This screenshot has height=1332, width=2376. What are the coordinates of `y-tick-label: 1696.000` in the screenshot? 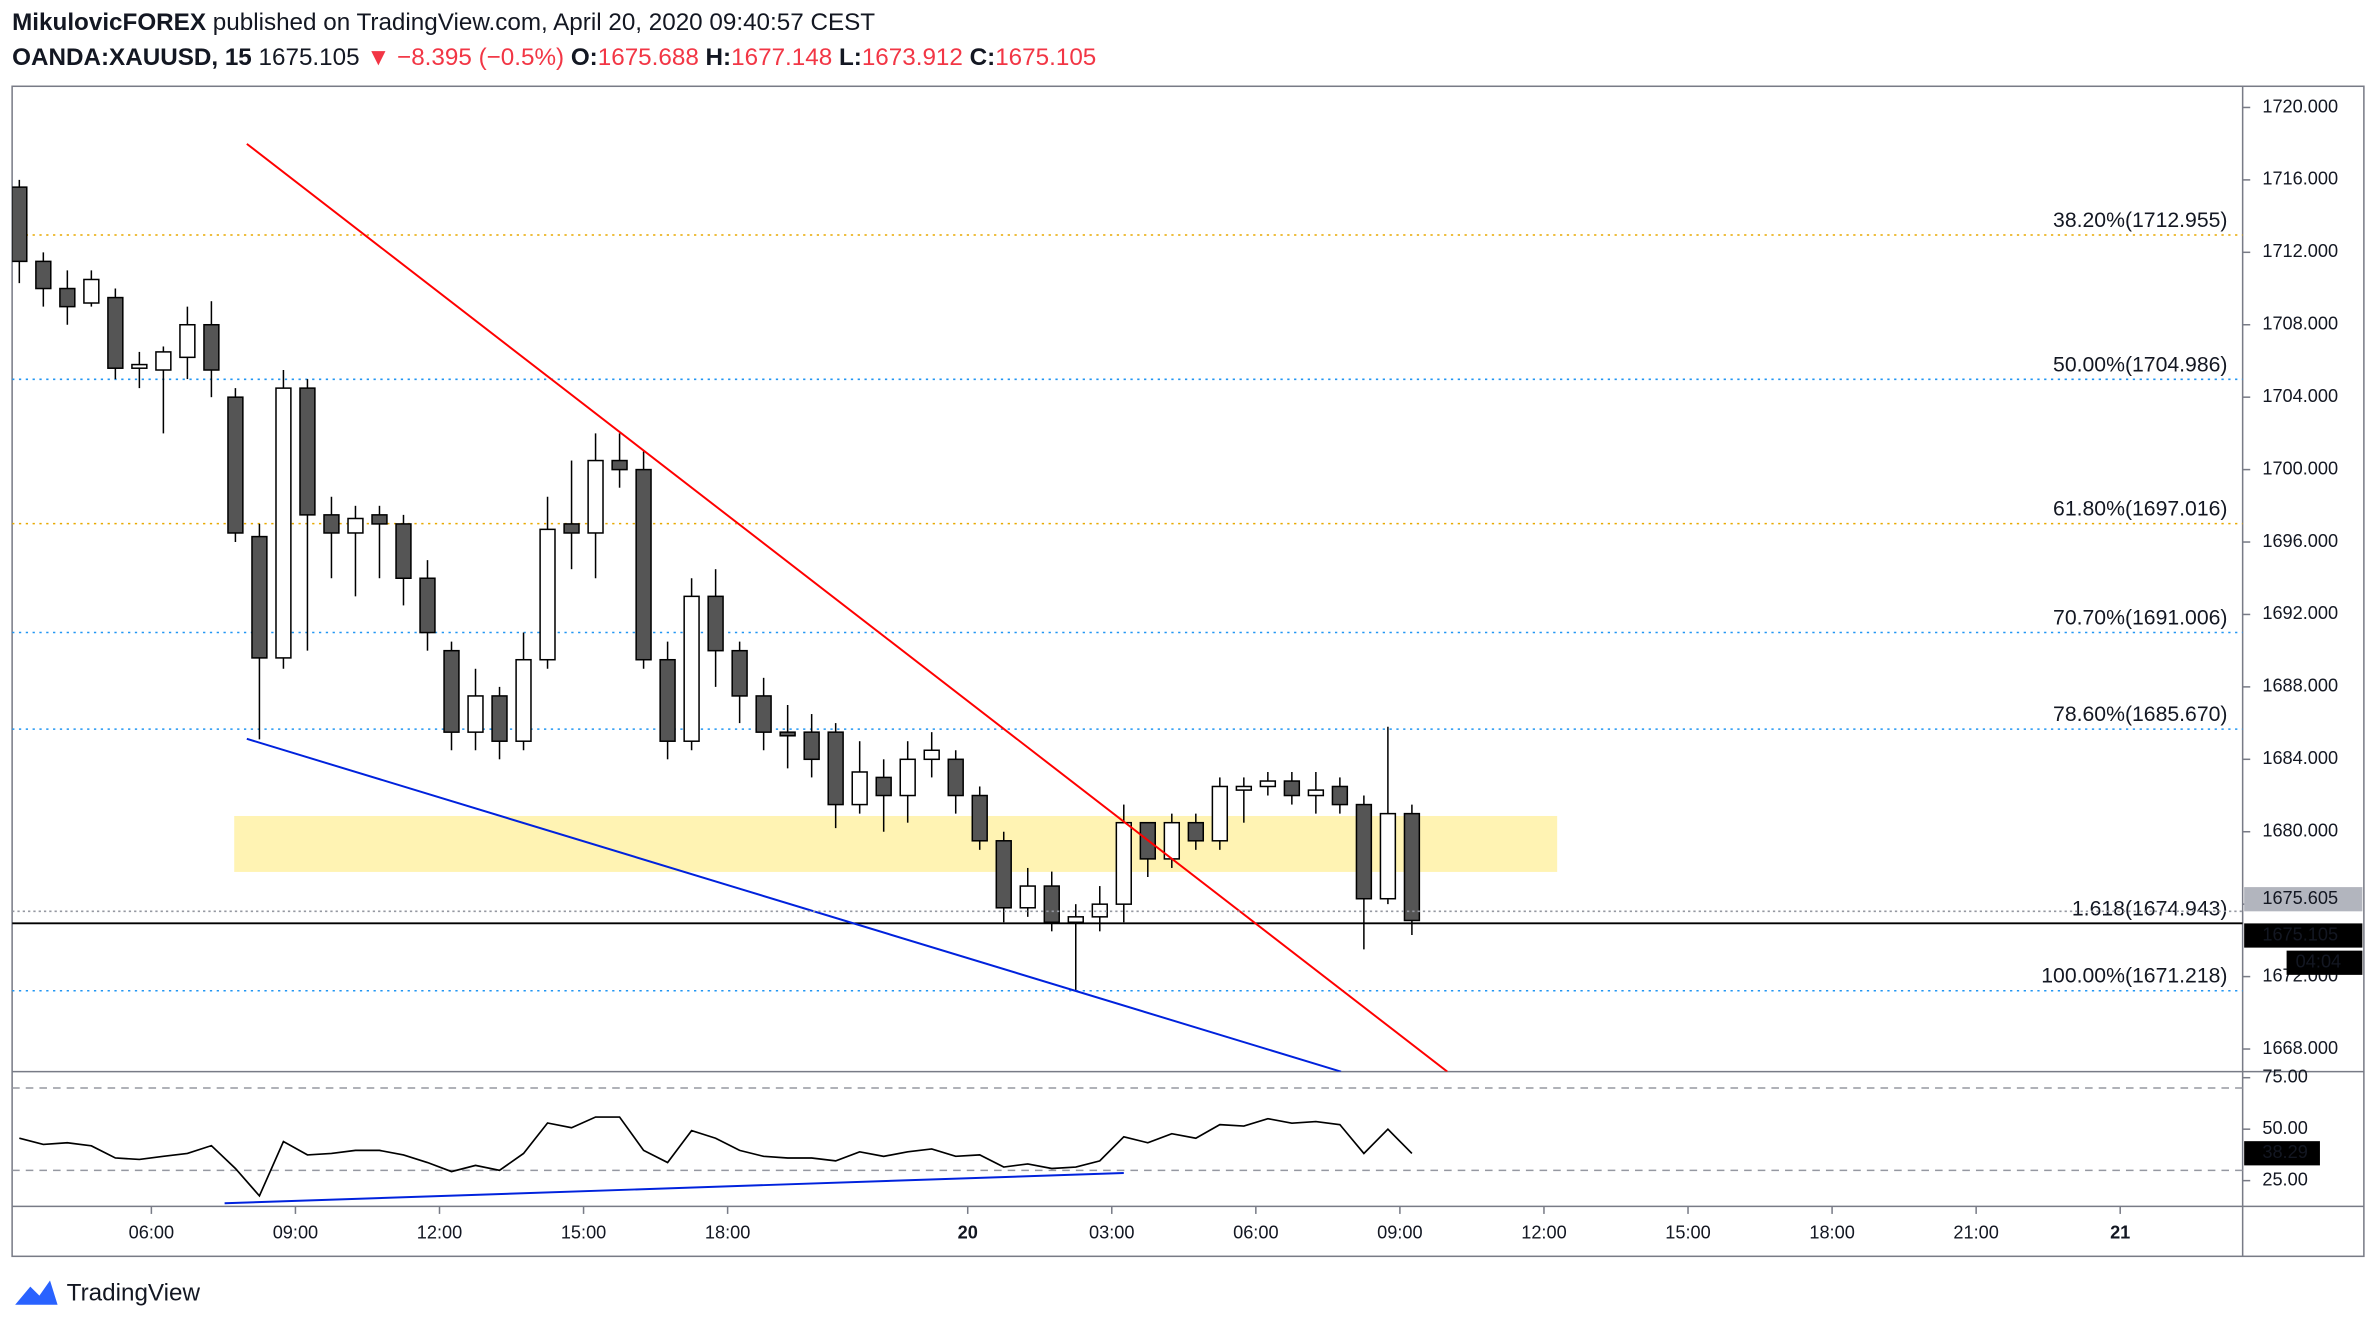 It's located at (2300, 541).